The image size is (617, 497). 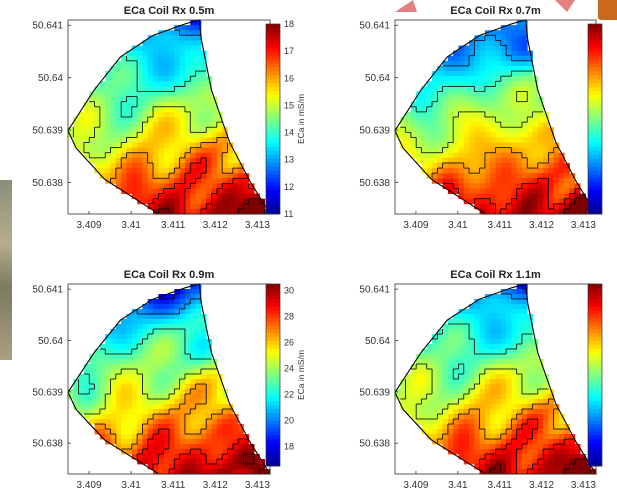 What do you see at coordinates (595, 119) in the screenshot?
I see `colorbar` at bounding box center [595, 119].